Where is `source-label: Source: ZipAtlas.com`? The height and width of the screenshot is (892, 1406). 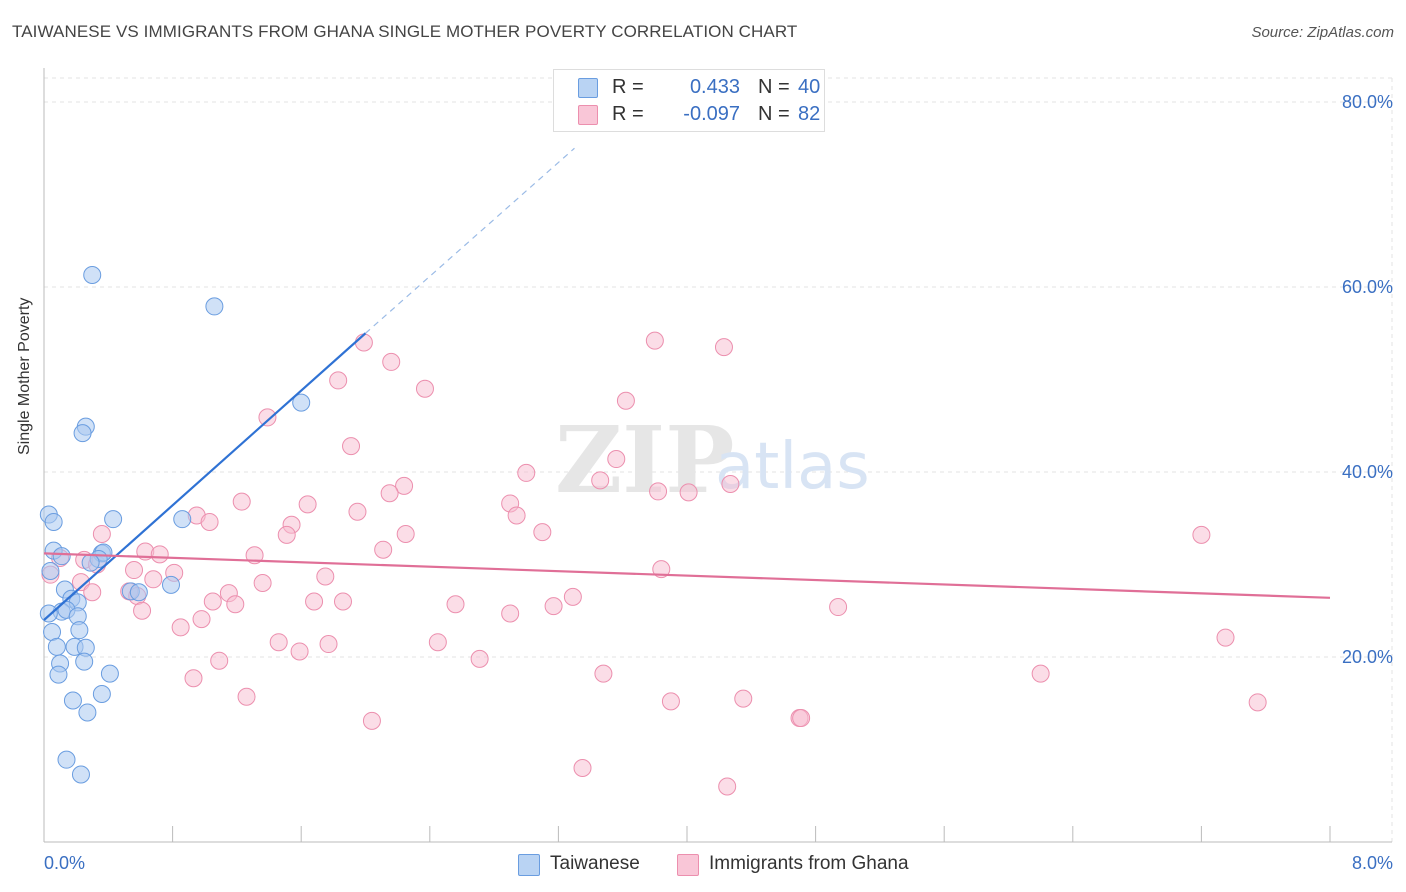 source-label: Source: ZipAtlas.com is located at coordinates (1322, 32).